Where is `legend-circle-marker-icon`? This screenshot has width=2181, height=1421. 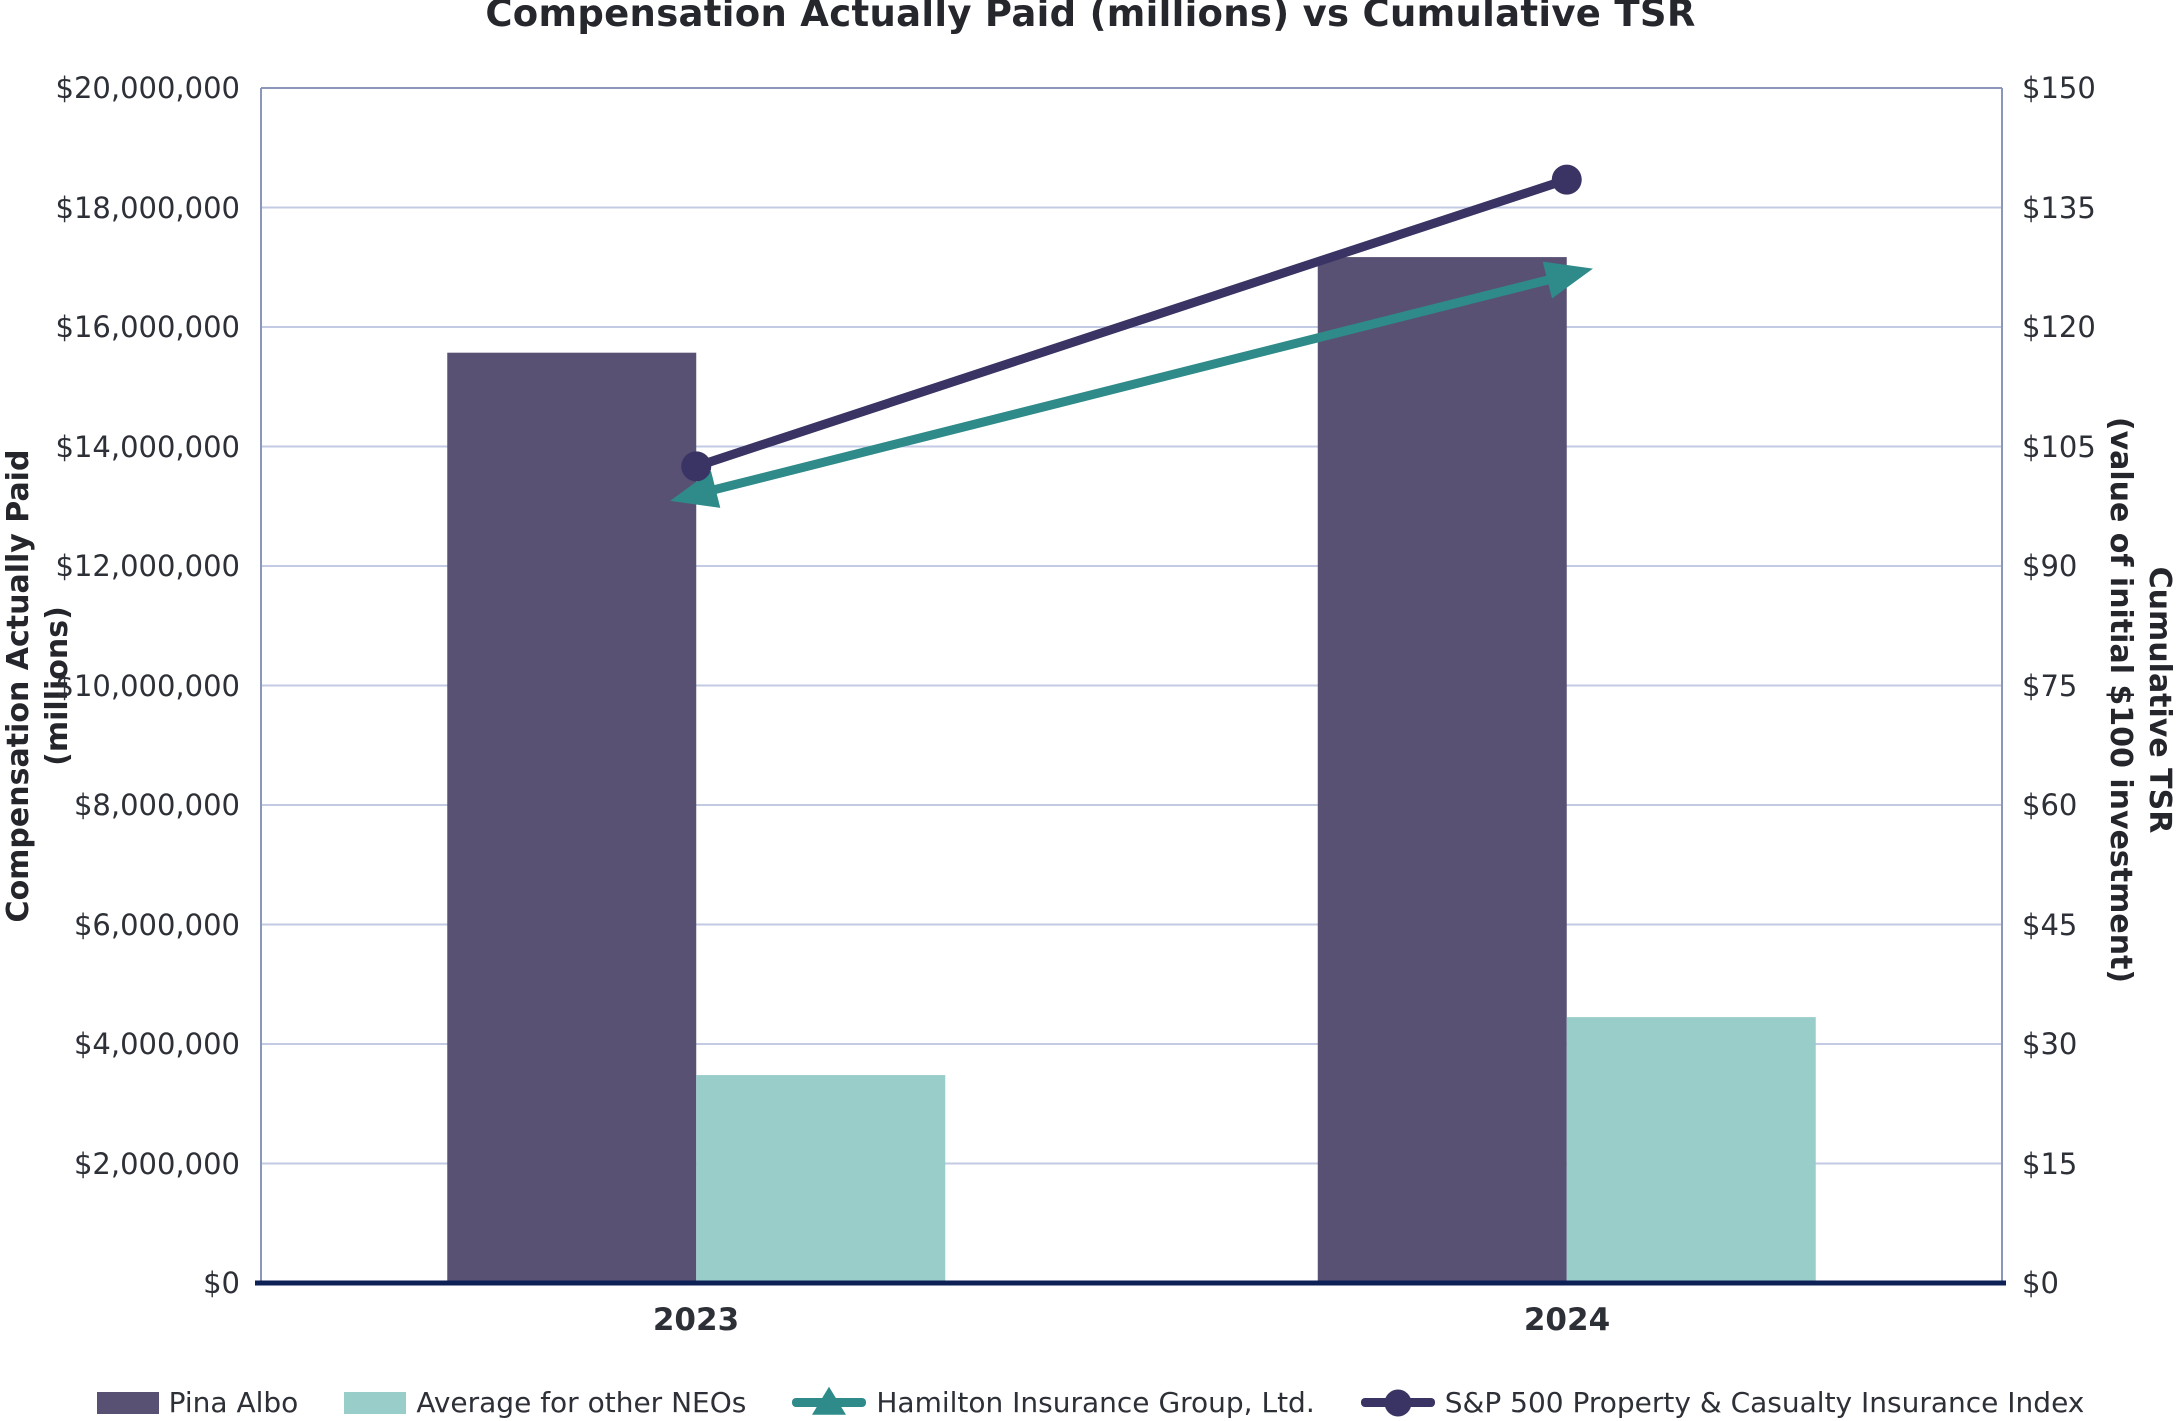 legend-circle-marker-icon is located at coordinates (1398, 1402).